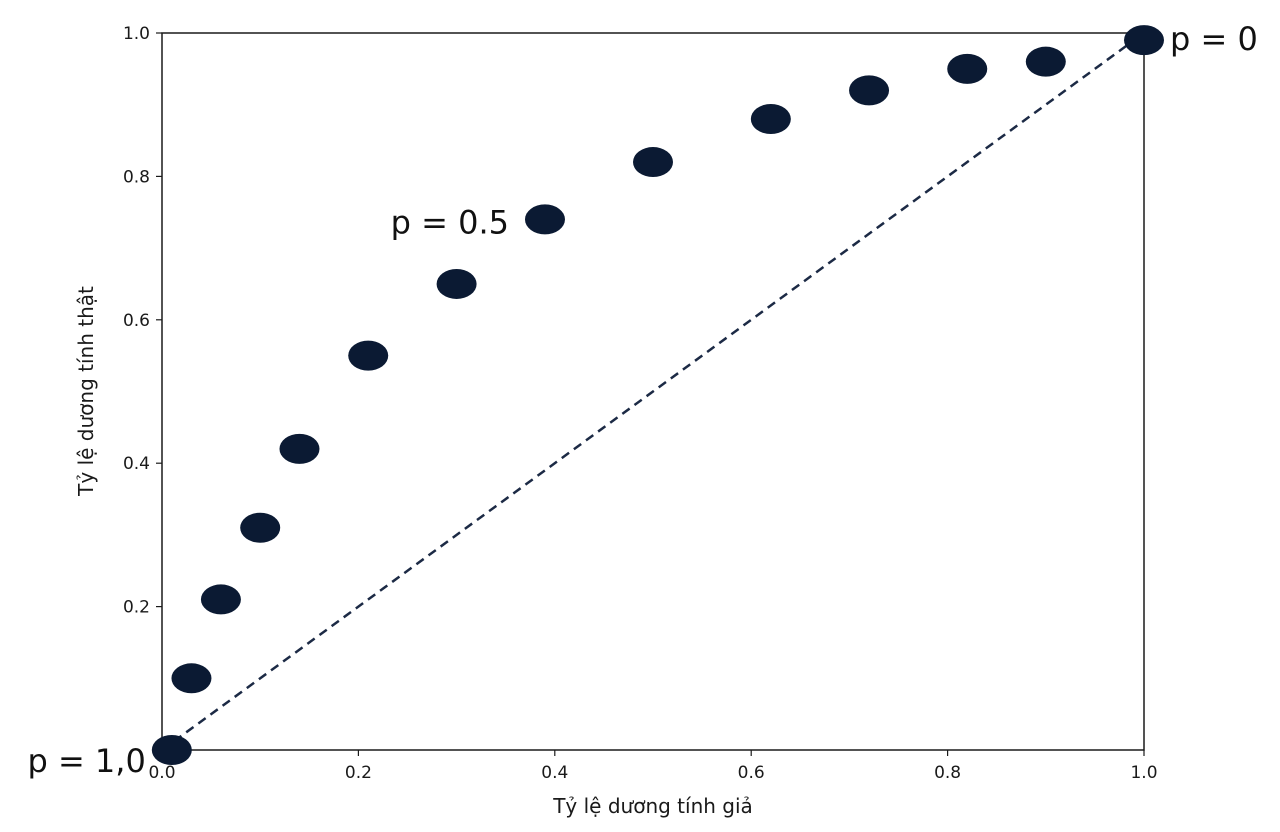 Image resolution: width=1280 pixels, height=832 pixels. What do you see at coordinates (653, 766) in the screenshot?
I see `x-axis-ticks: 0.0 0.2 0.4 0.6 0.8 1.0` at bounding box center [653, 766].